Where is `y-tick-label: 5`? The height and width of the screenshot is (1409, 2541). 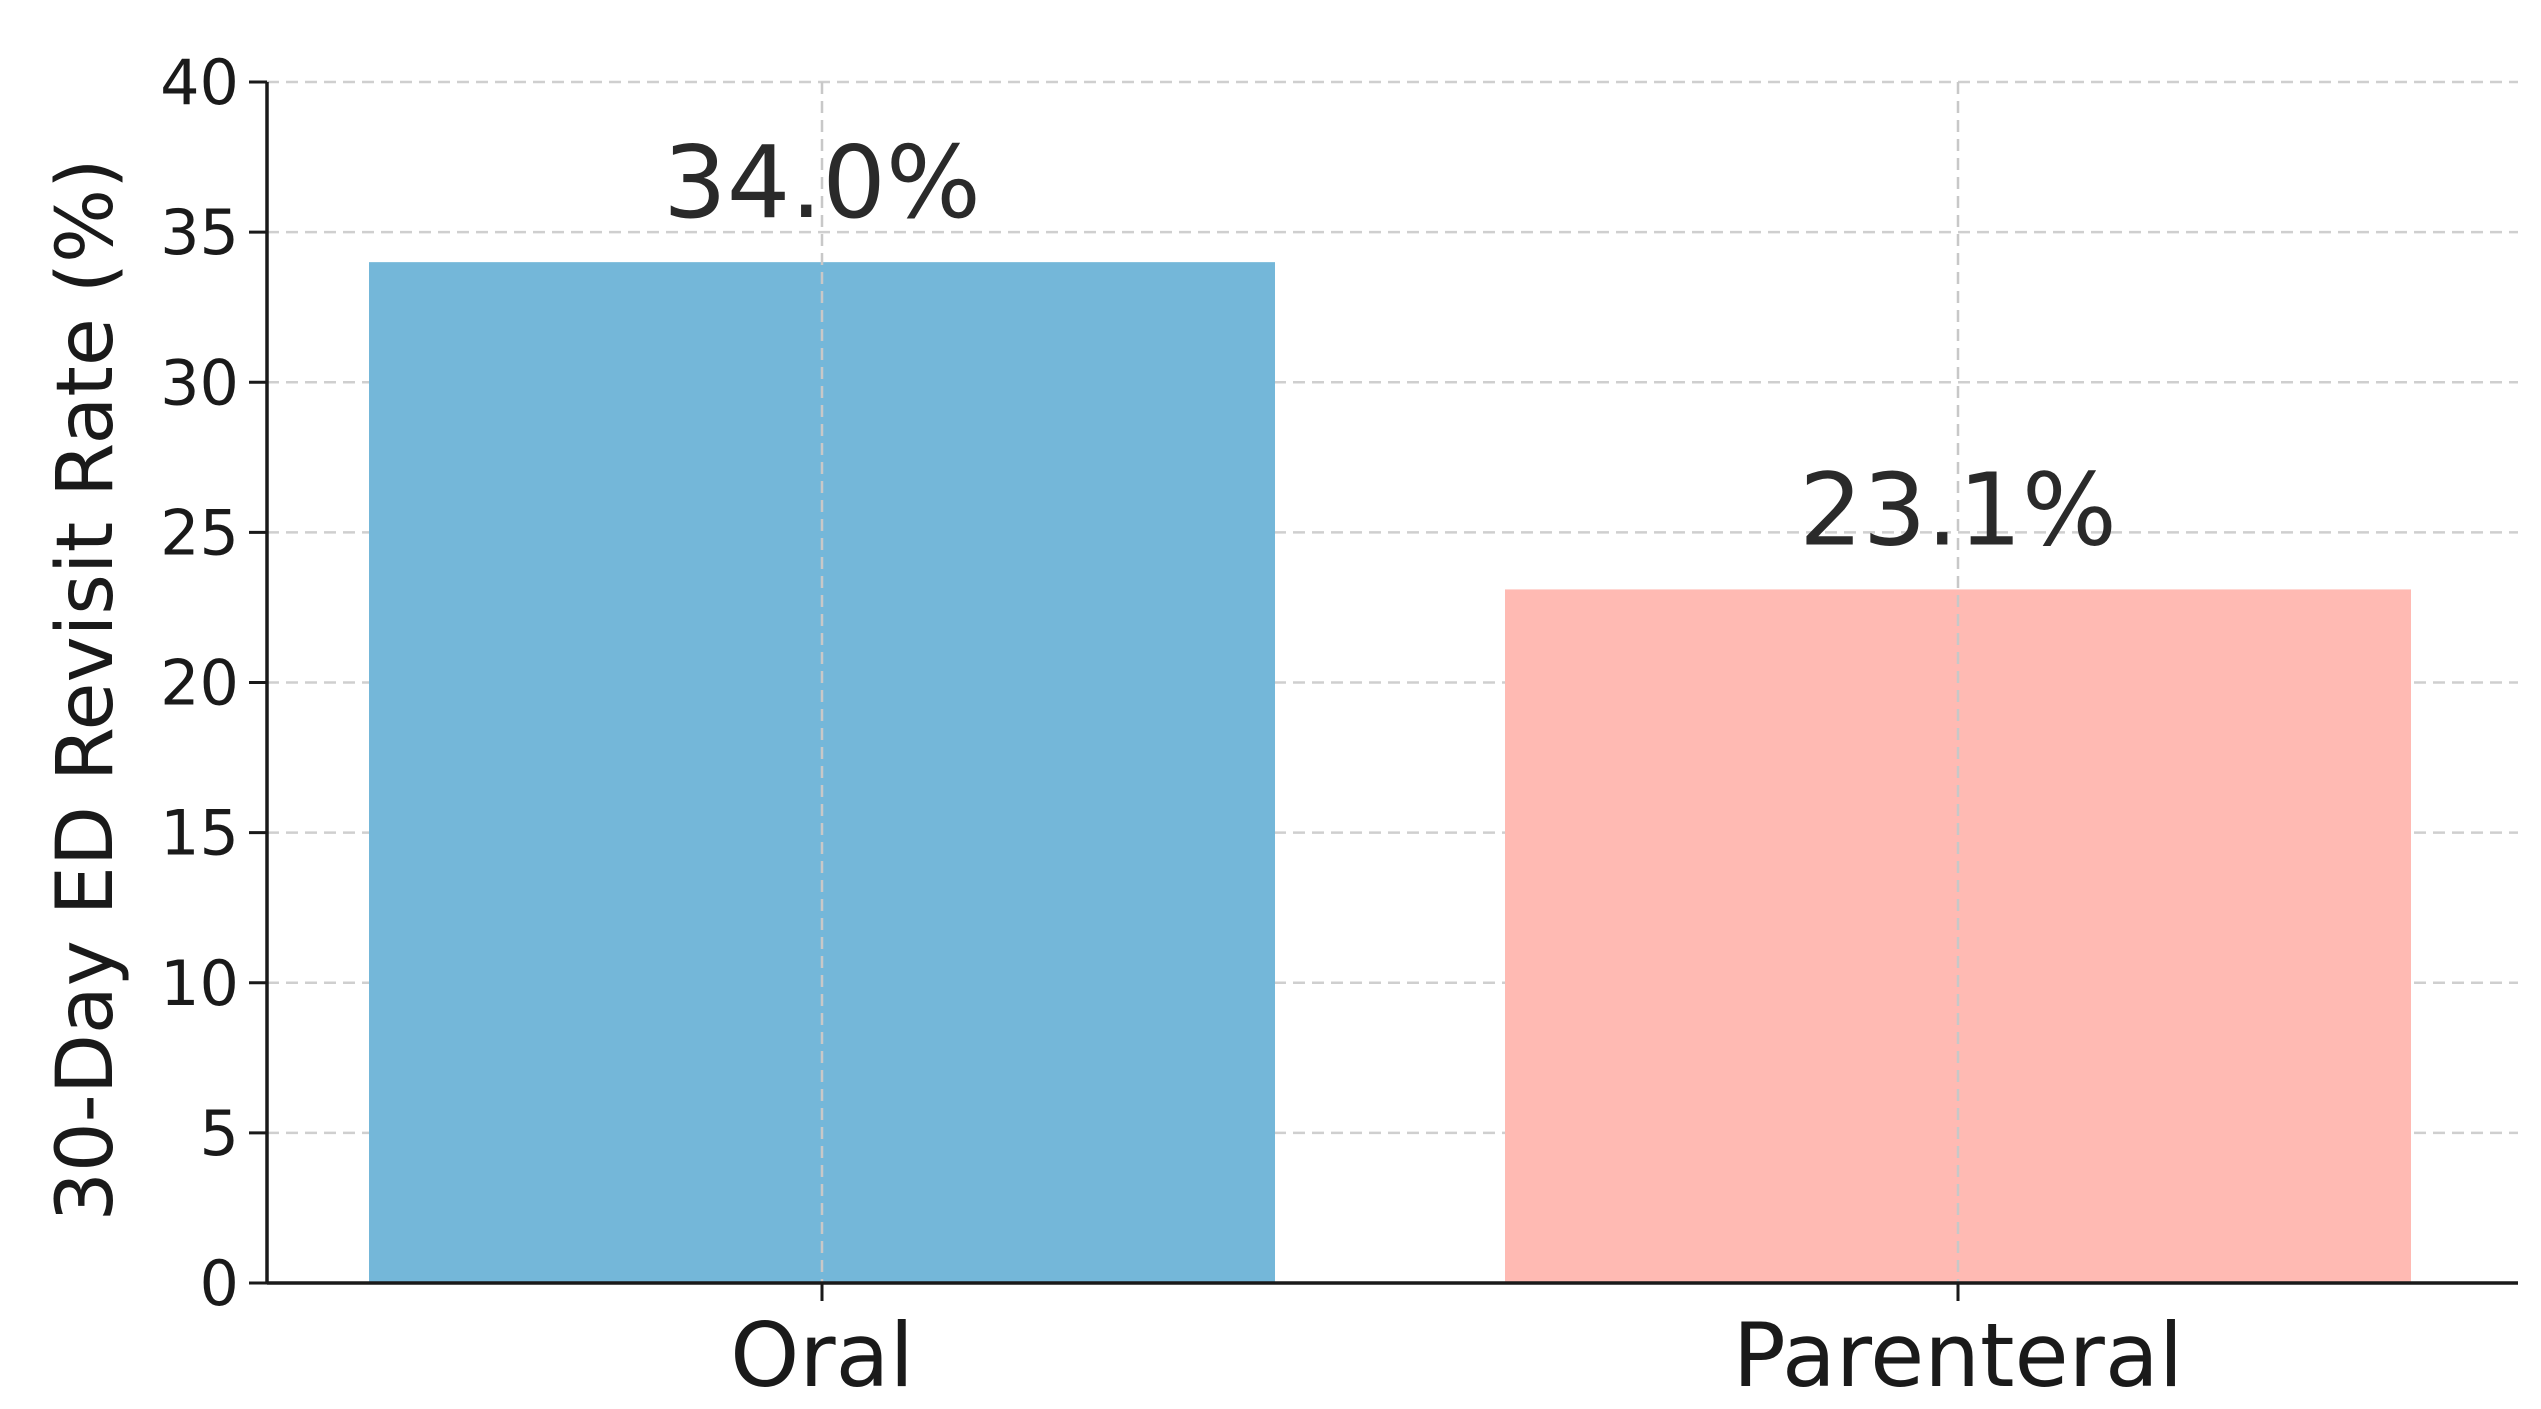 y-tick-label: 5 is located at coordinates (219, 1133).